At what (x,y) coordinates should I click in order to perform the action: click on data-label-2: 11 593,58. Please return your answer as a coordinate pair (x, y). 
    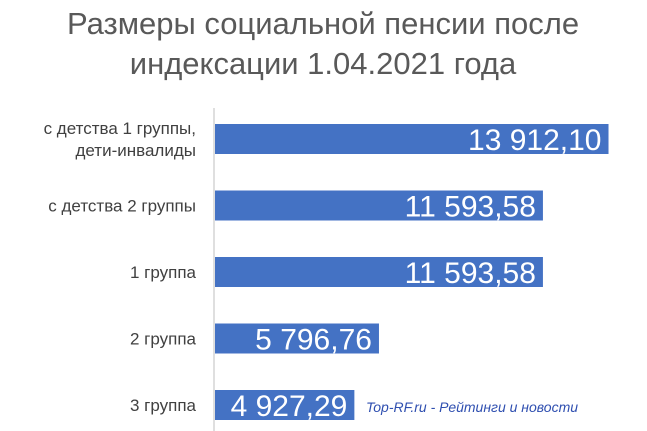
    Looking at the image, I should click on (470, 207).